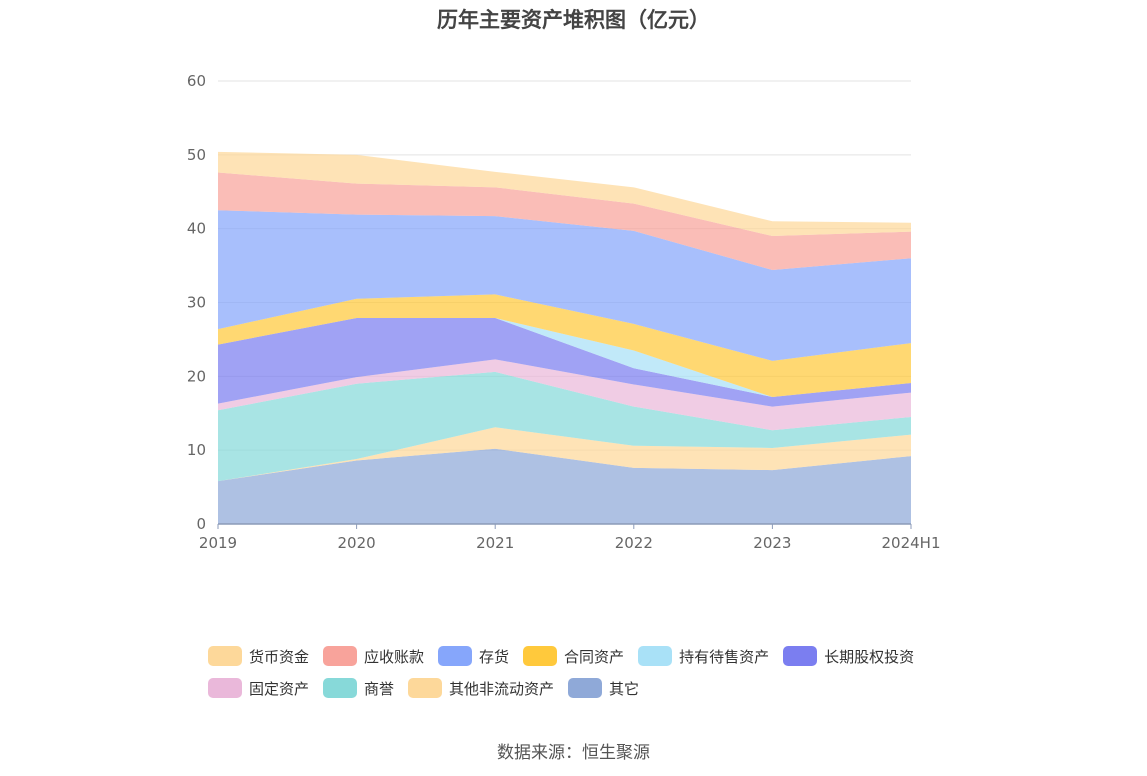 This screenshot has width=1147, height=776. I want to click on x-tick-label: 2023, so click(772, 543).